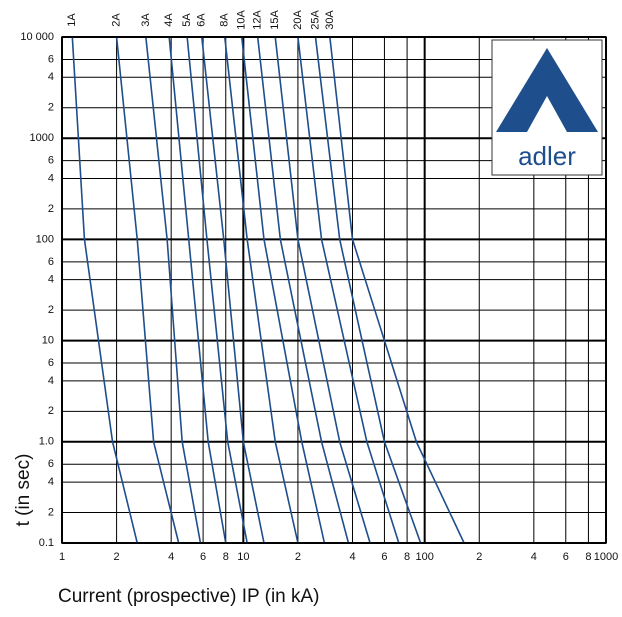 Image resolution: width=622 pixels, height=617 pixels. I want to click on x-tick-label: 1, so click(62, 557).